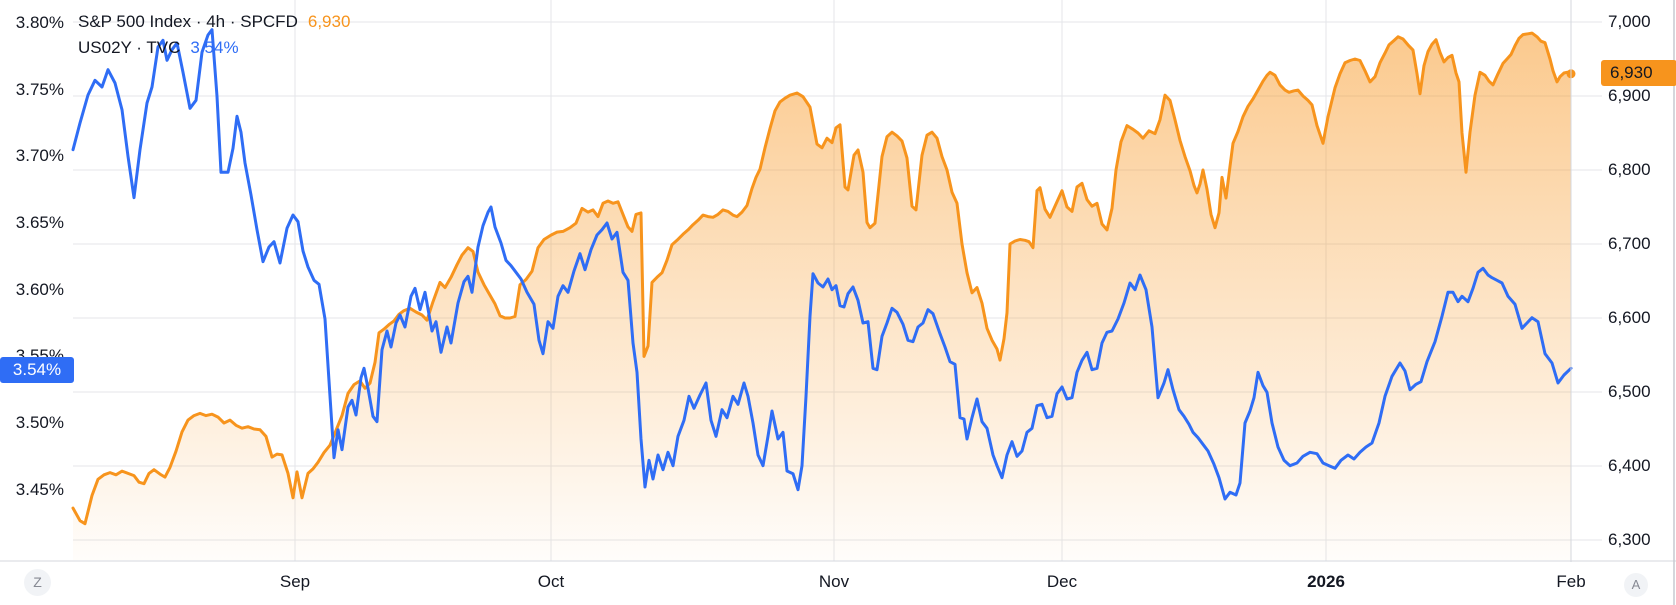 The width and height of the screenshot is (1676, 605). I want to click on right-axis-tick-label: 6,600, so click(1629, 317).